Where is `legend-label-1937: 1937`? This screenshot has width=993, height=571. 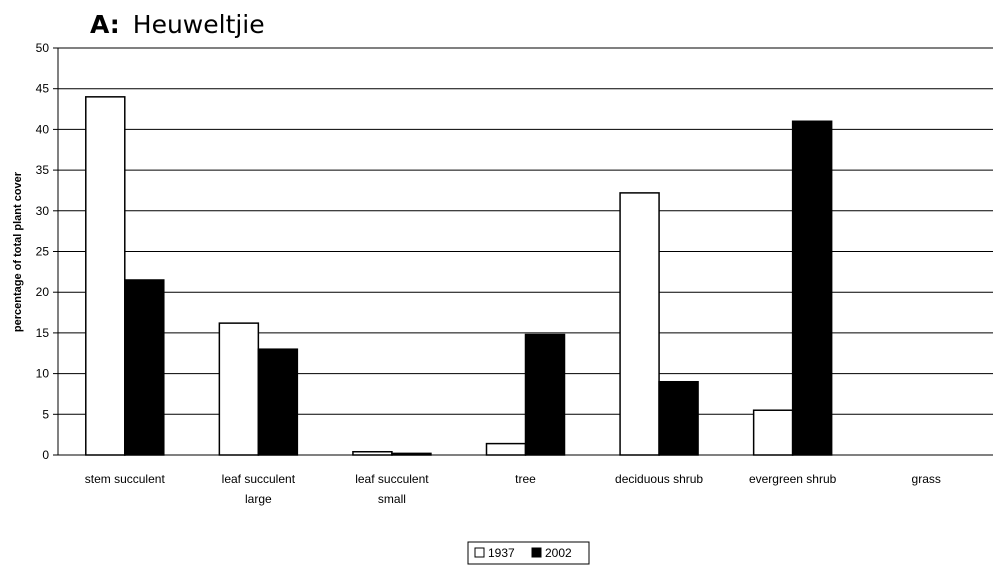
legend-label-1937: 1937 is located at coordinates (501, 553).